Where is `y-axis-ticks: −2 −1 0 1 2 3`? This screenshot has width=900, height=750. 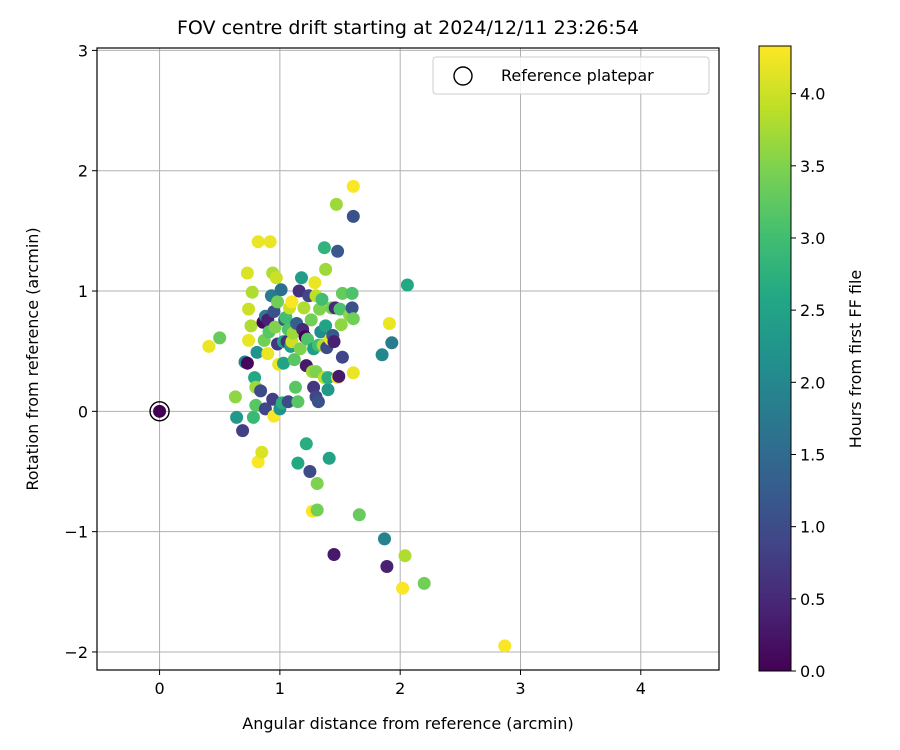
y-axis-ticks: −2 −1 0 1 2 3 is located at coordinates (80, 351).